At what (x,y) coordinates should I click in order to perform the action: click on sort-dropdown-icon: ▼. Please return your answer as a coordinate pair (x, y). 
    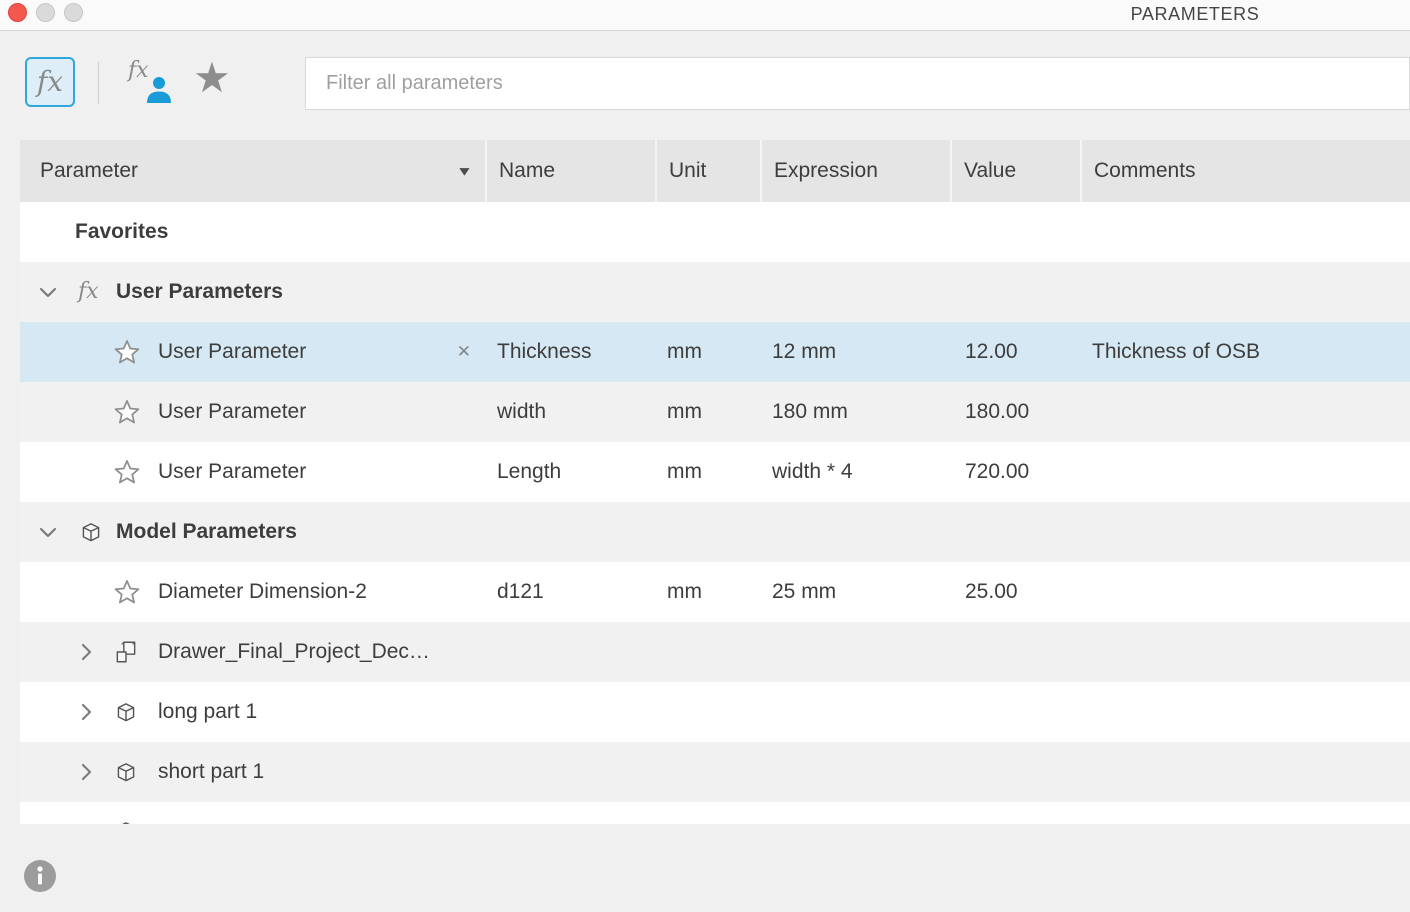
    Looking at the image, I should click on (464, 171).